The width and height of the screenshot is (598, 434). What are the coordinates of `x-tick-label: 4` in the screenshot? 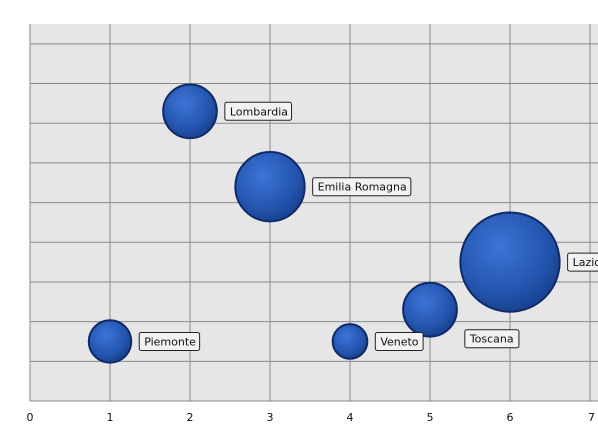 It's located at (350, 417).